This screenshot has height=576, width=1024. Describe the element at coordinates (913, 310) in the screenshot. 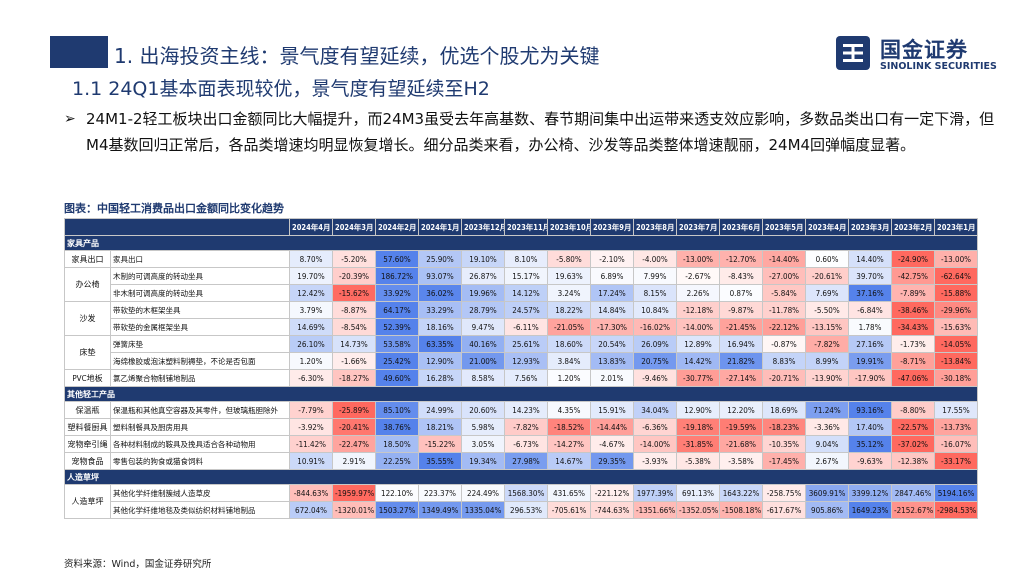

I see `value-cell: -38.46%` at that location.